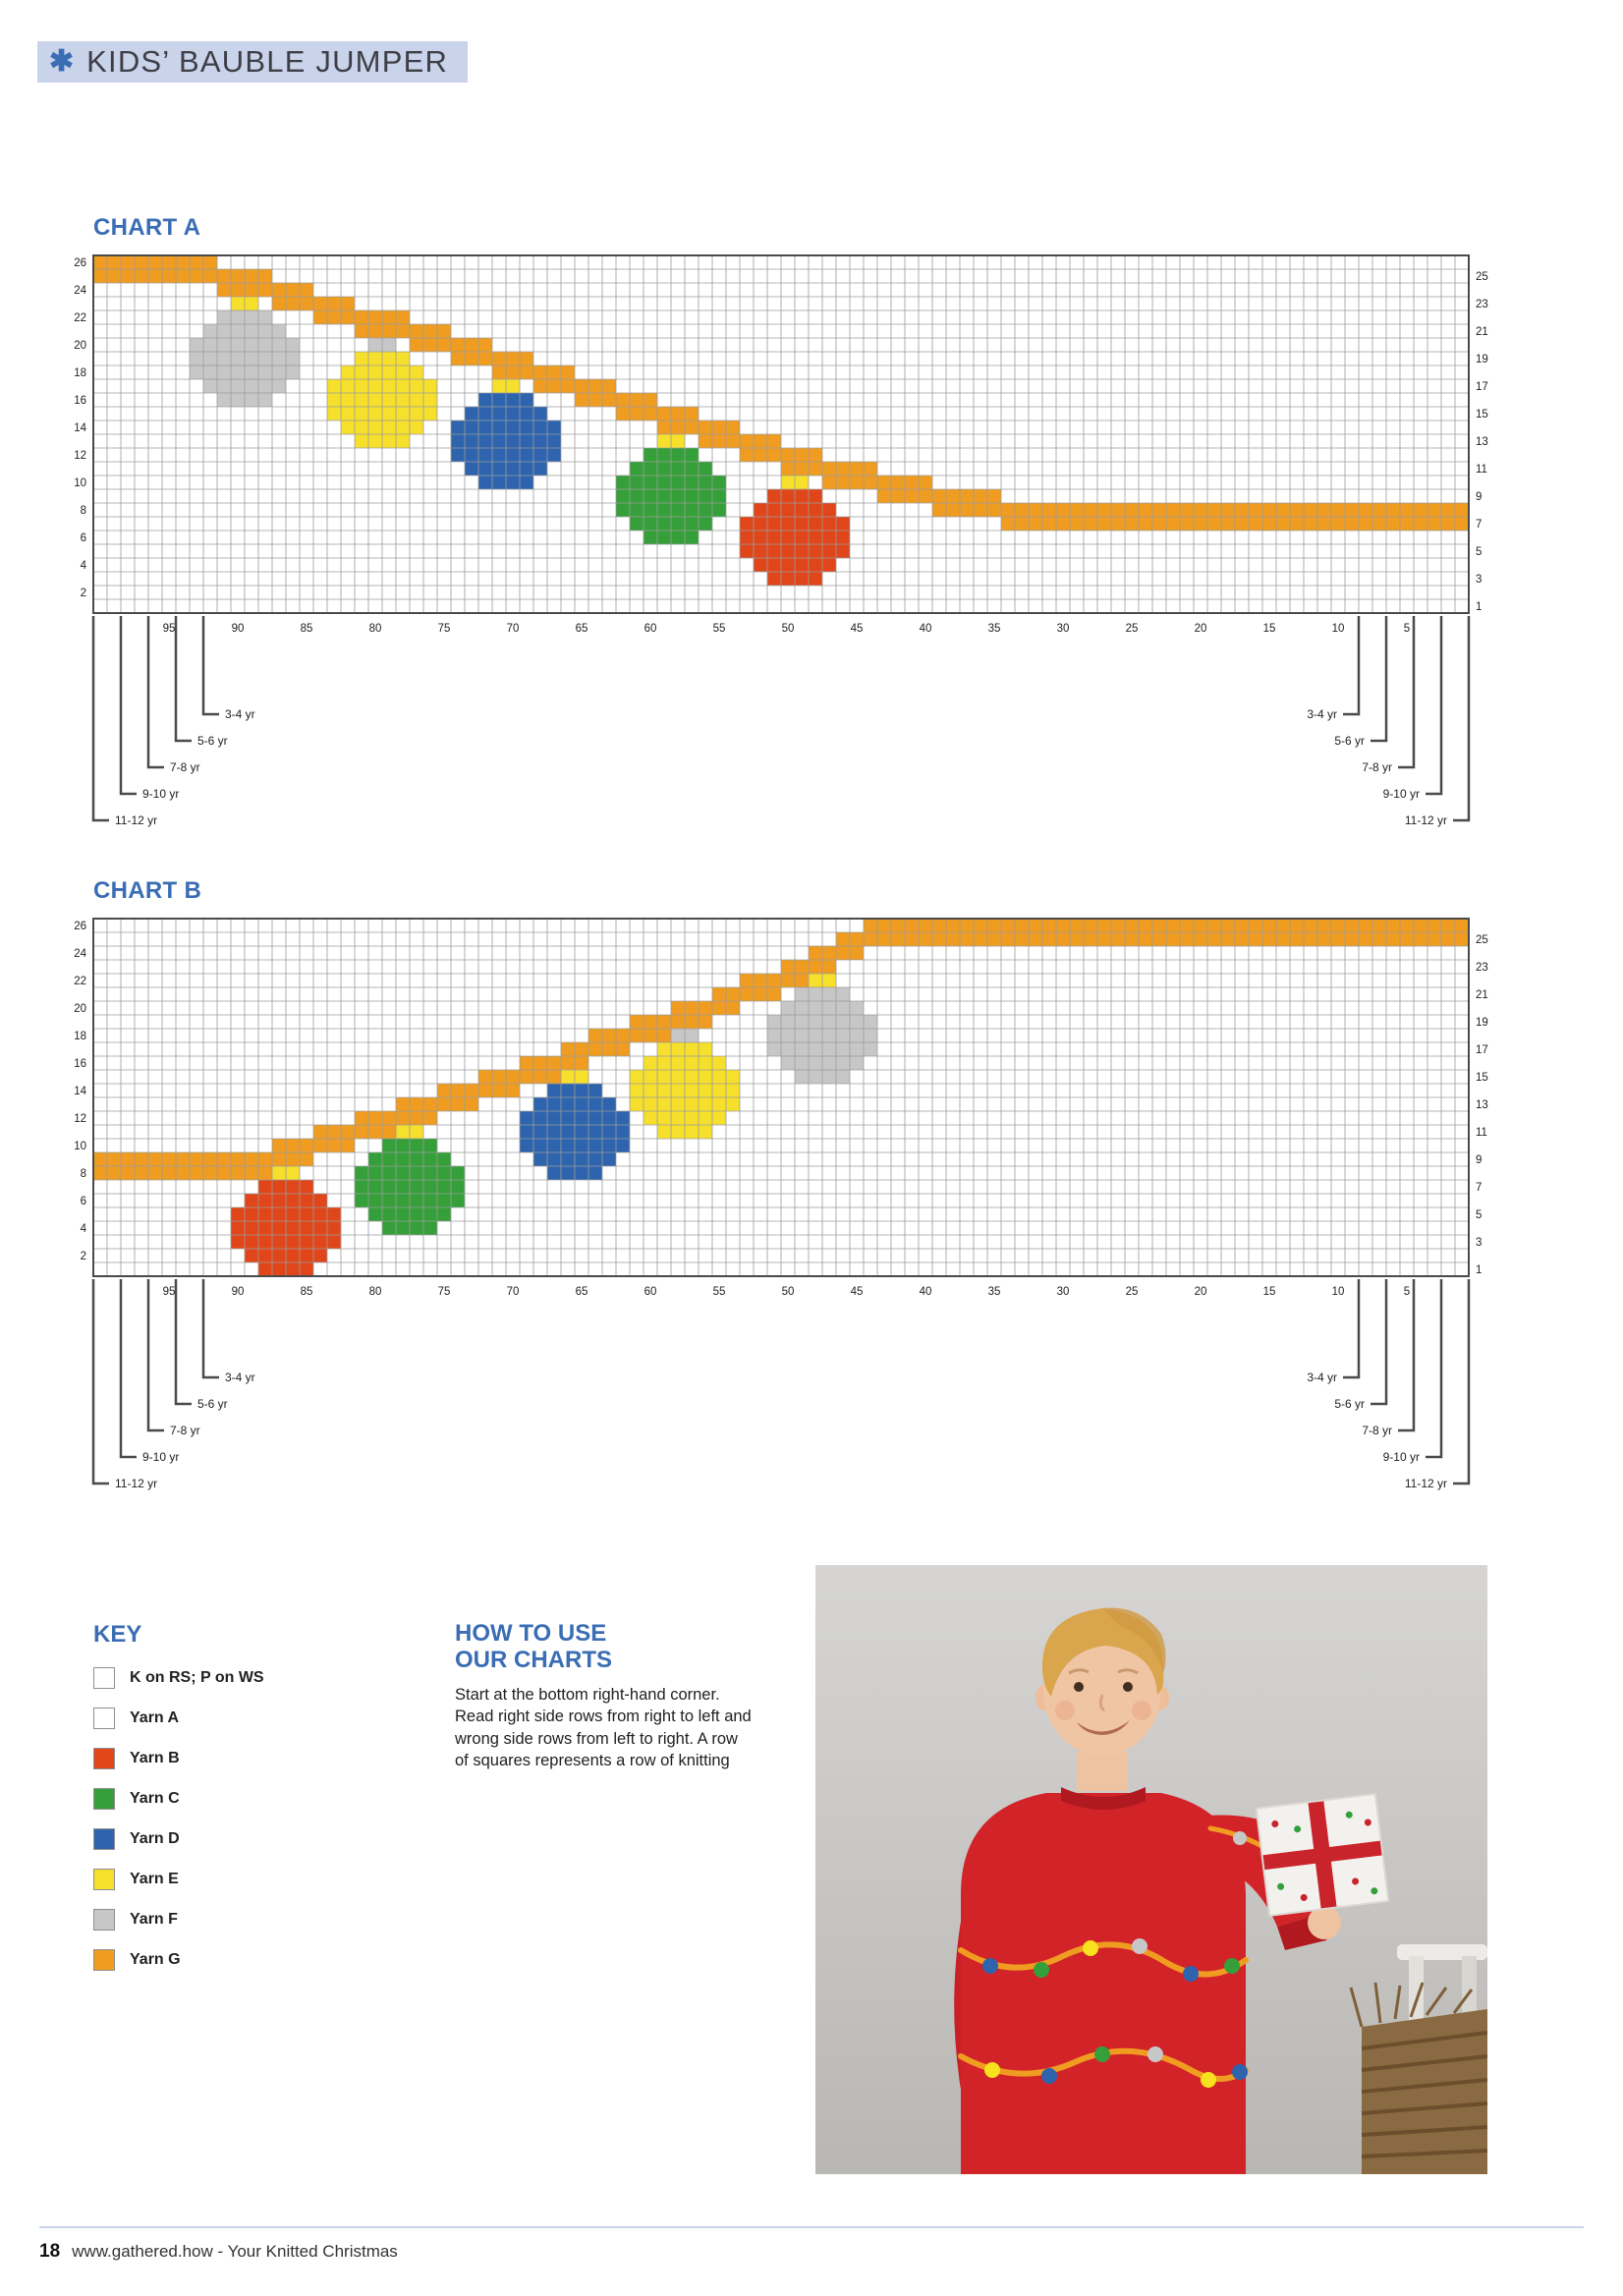 This screenshot has height=2296, width=1623. I want to click on svg-text: 6, so click(84, 1201).